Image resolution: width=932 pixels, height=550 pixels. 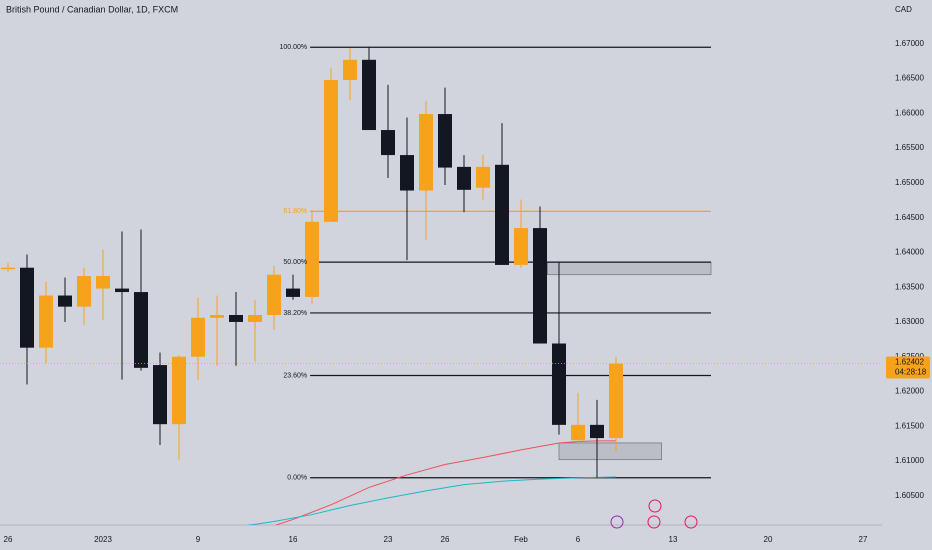 I want to click on x-tick-label: 16, so click(x=293, y=539).